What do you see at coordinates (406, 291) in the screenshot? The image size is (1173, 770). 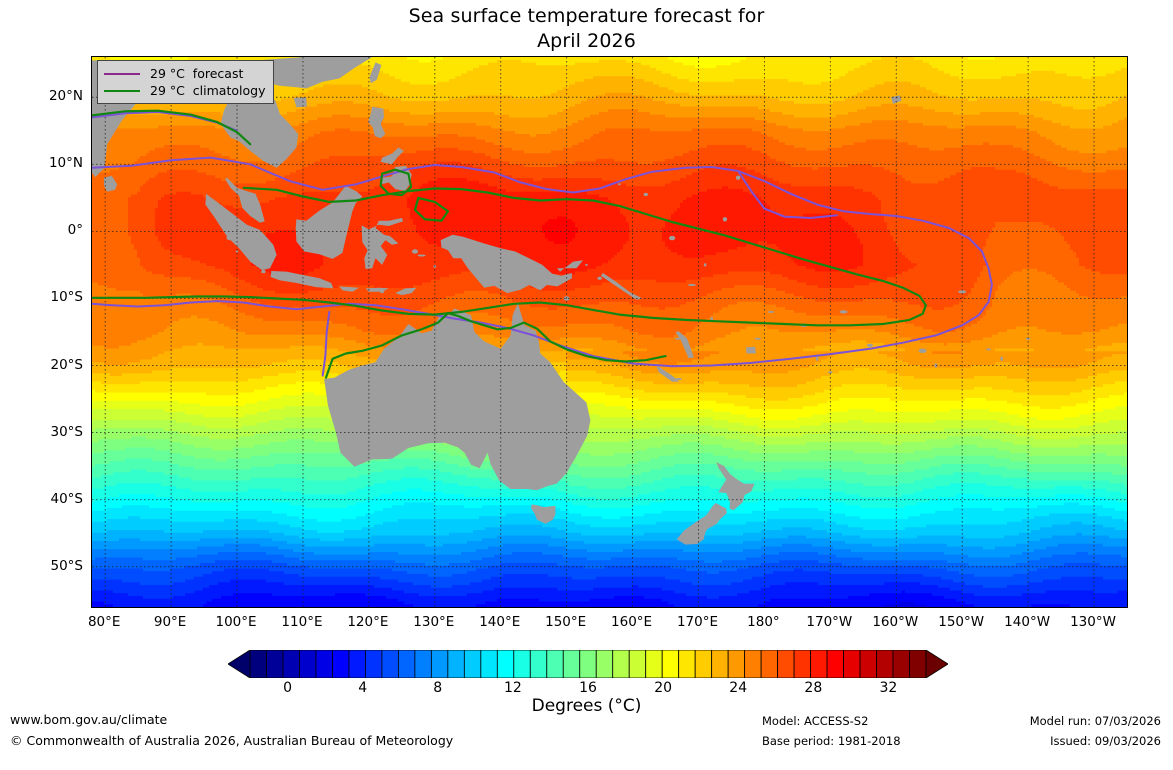 I see `land-timor` at bounding box center [406, 291].